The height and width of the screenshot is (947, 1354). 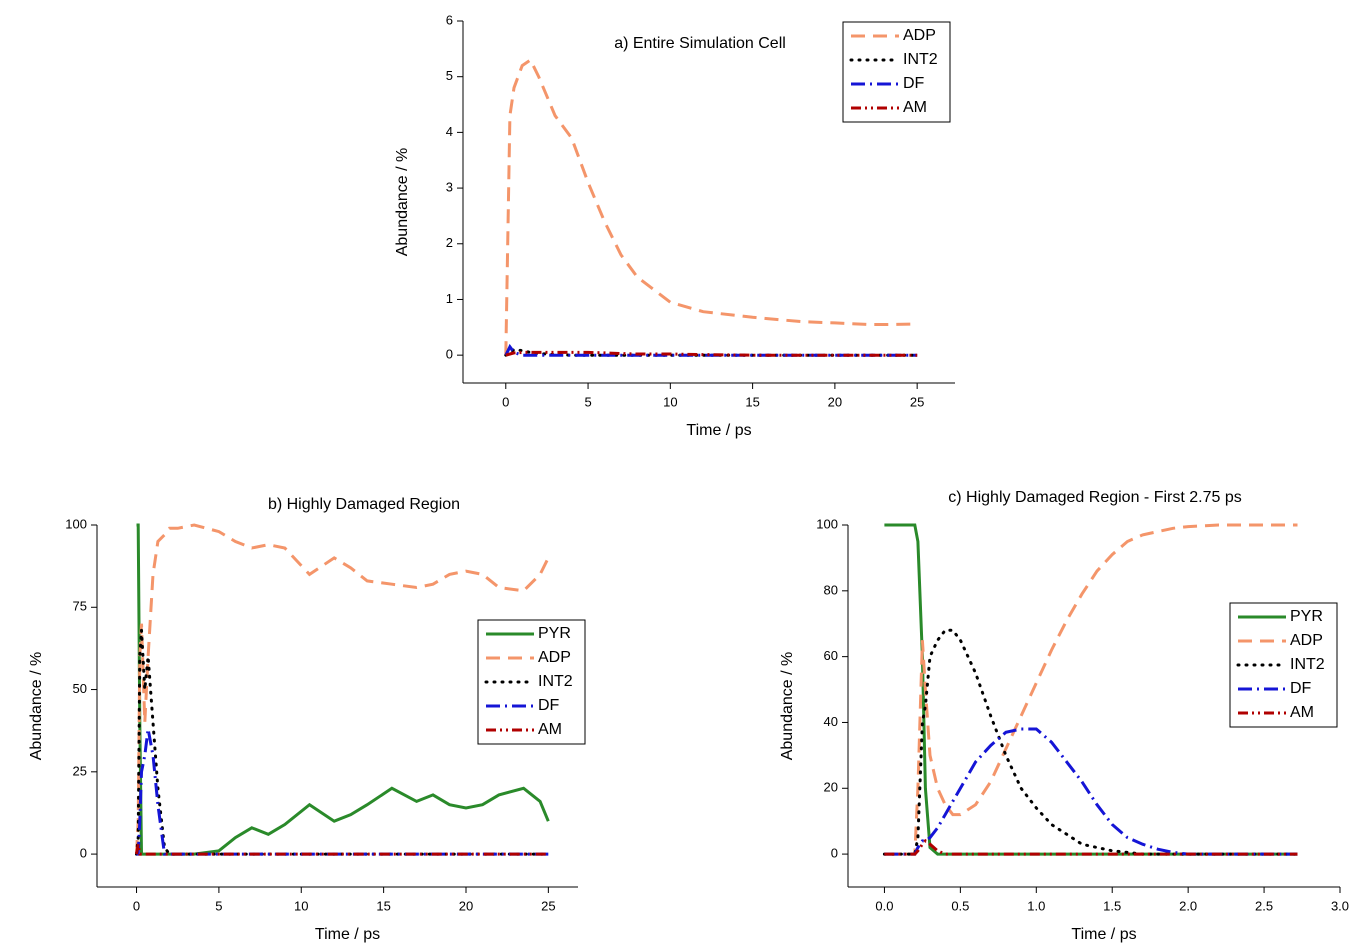 What do you see at coordinates (80, 770) in the screenshot?
I see `y-tick-label: 25` at bounding box center [80, 770].